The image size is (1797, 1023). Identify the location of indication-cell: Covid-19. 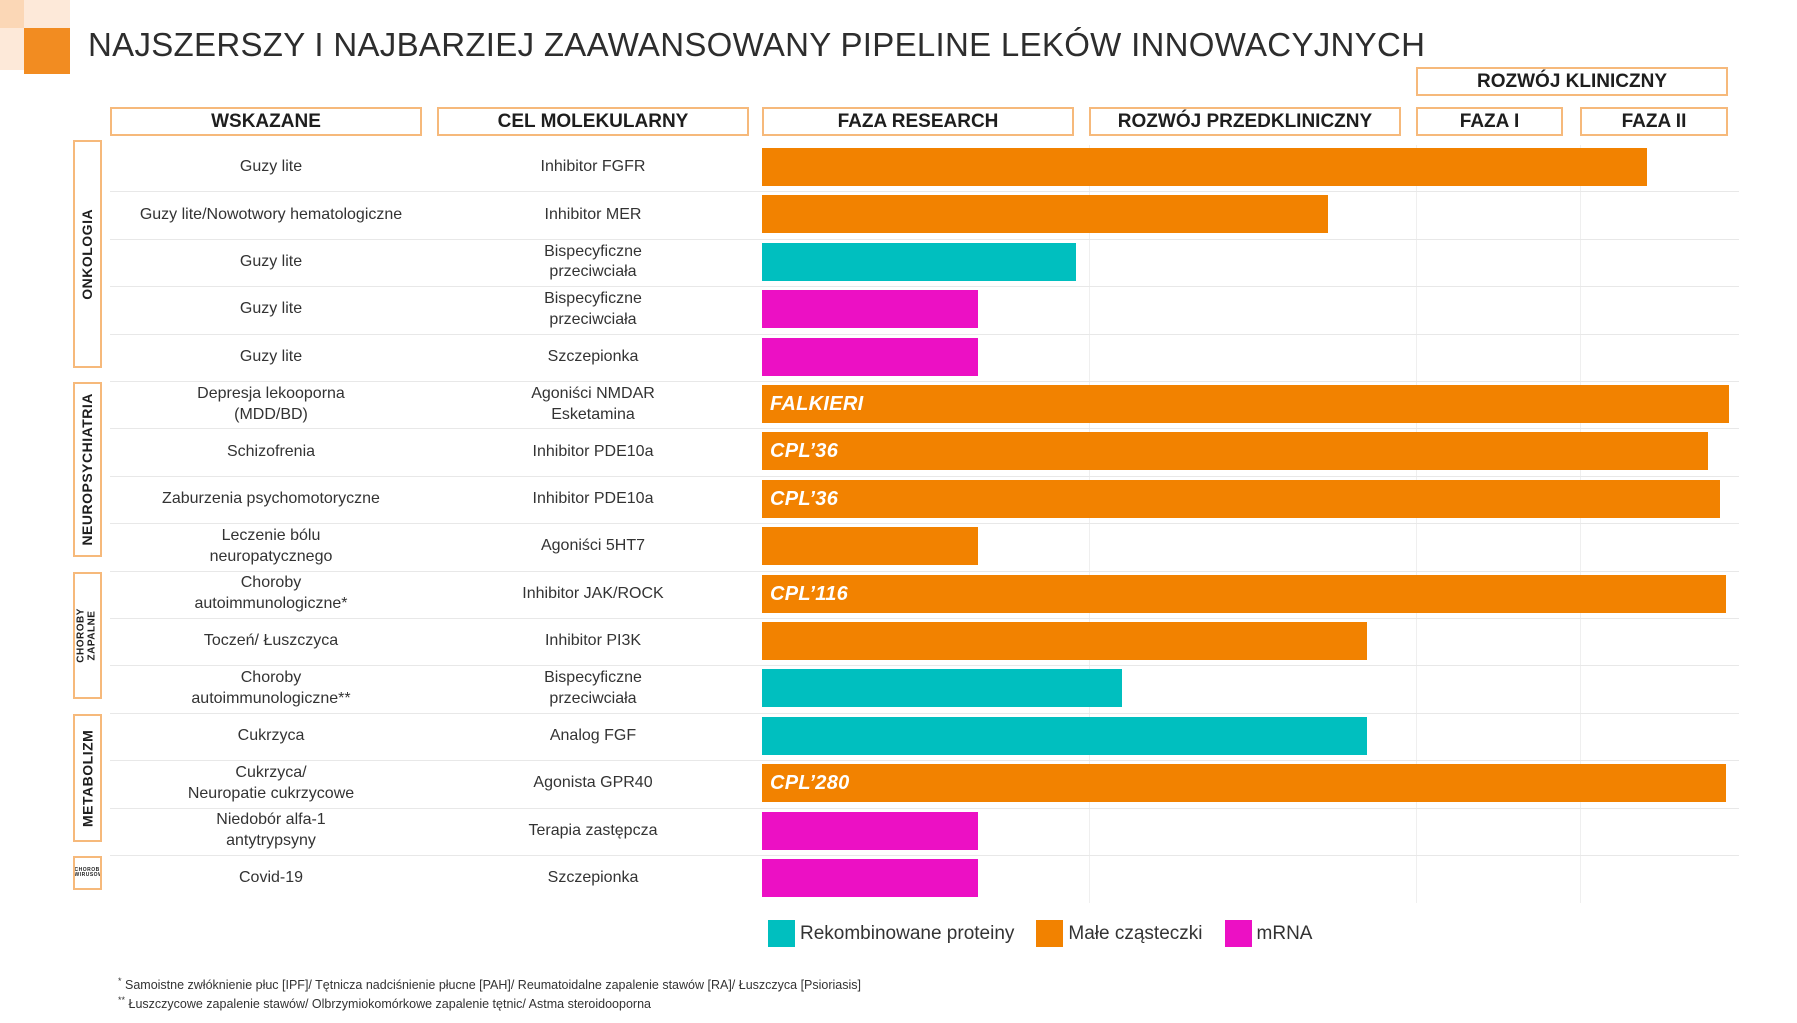
(271, 878).